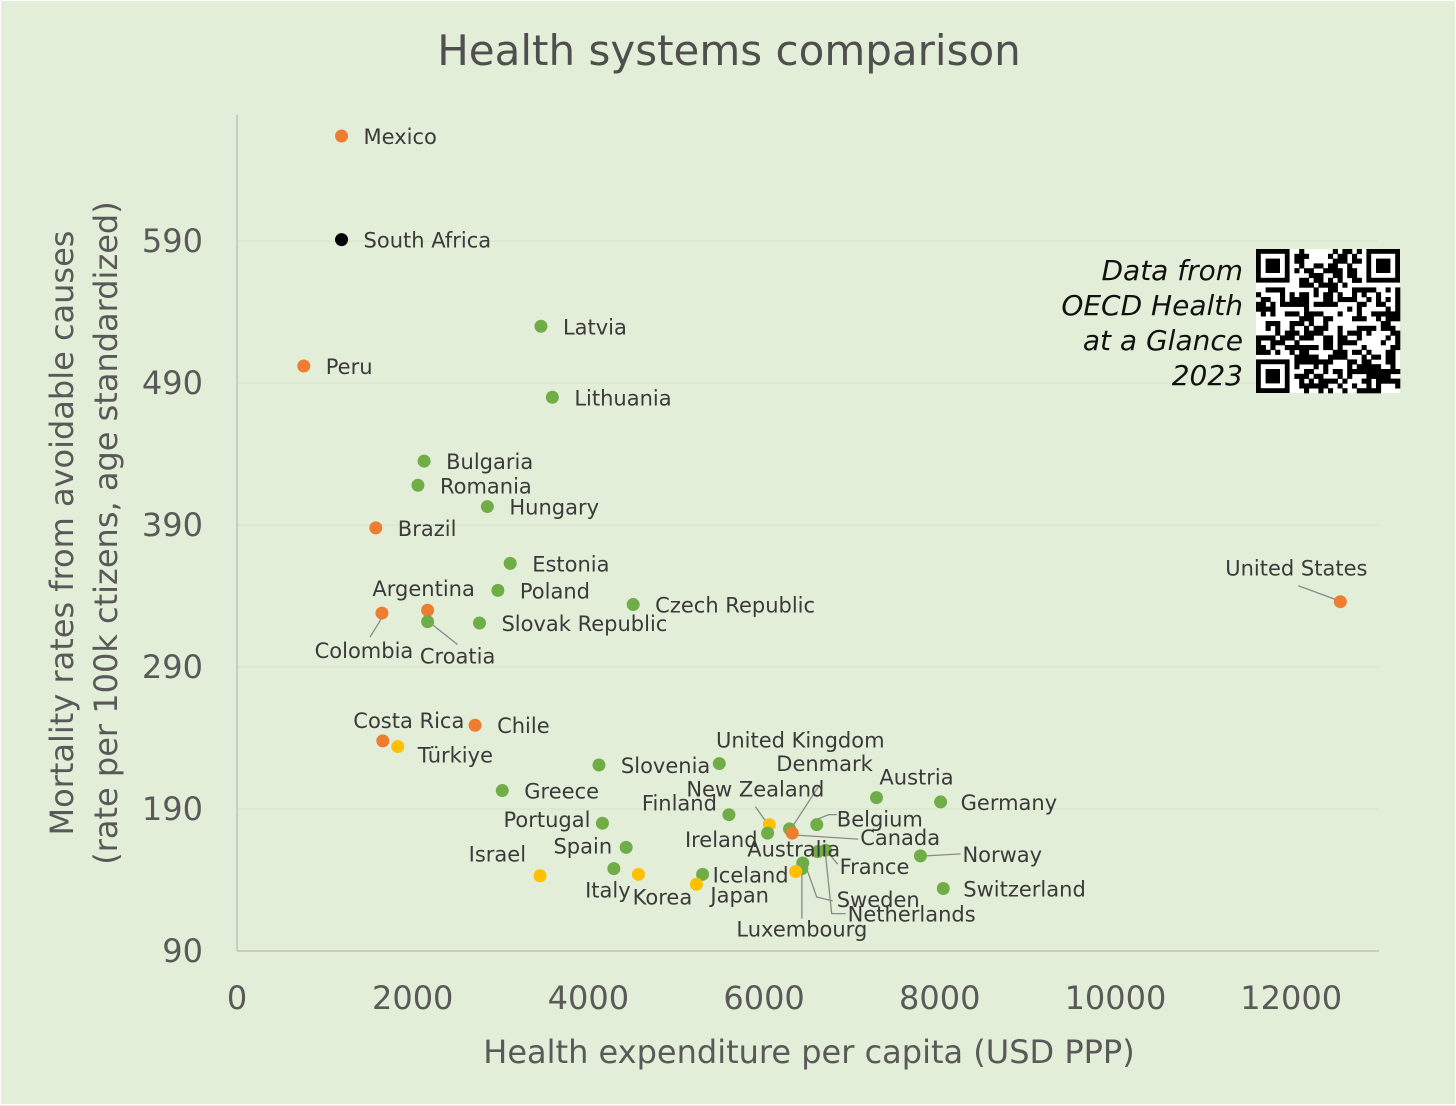  What do you see at coordinates (599, 765) in the screenshot?
I see `point-slovenia` at bounding box center [599, 765].